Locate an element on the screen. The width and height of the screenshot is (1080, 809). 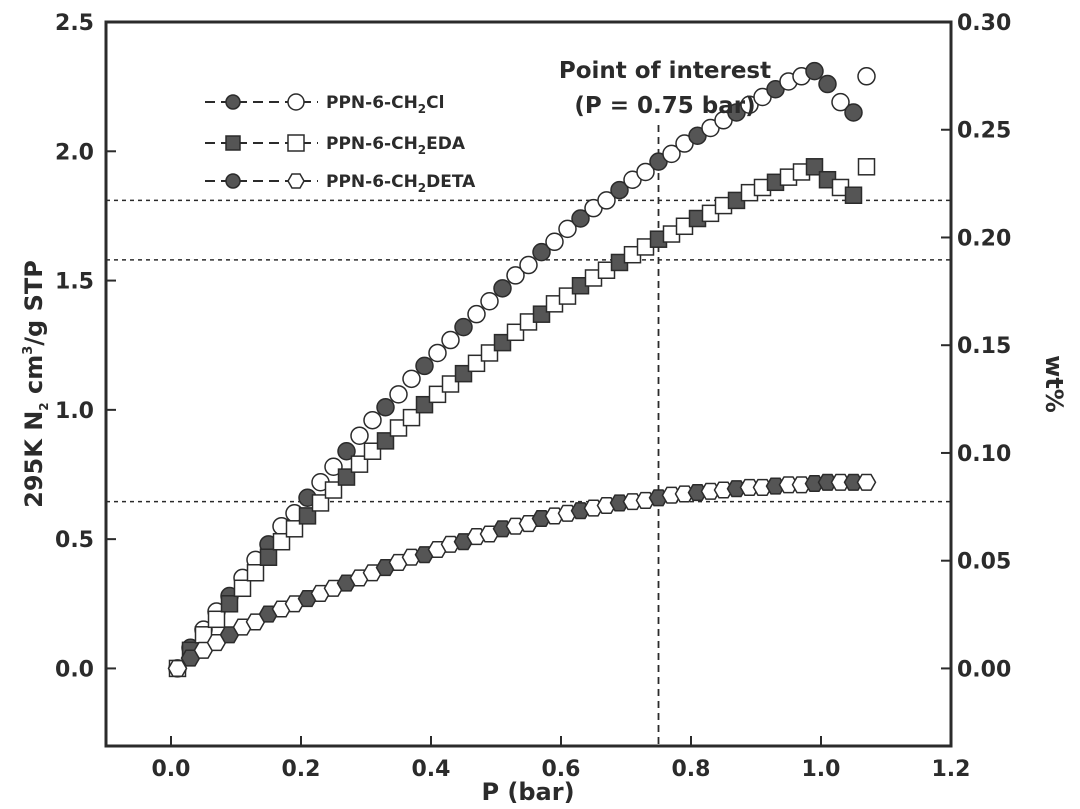
annotation-line1: Point of interest is located at coordinates (665, 71).